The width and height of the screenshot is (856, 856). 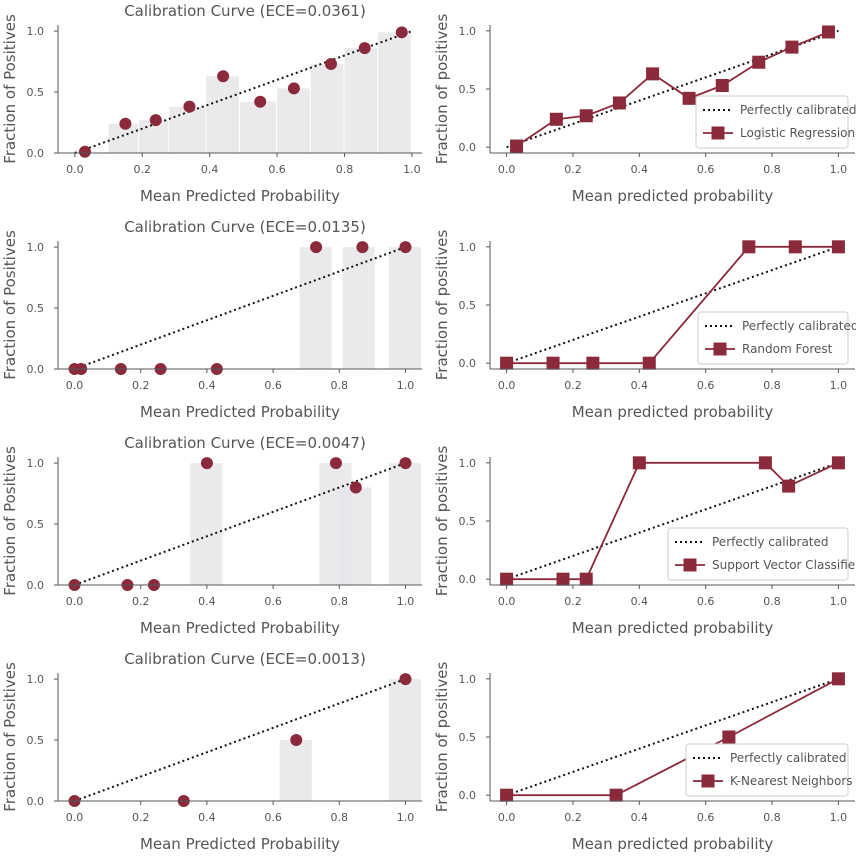 I want to click on panel-title: Calibration Curve (ECE=0.0361), so click(x=245, y=11).